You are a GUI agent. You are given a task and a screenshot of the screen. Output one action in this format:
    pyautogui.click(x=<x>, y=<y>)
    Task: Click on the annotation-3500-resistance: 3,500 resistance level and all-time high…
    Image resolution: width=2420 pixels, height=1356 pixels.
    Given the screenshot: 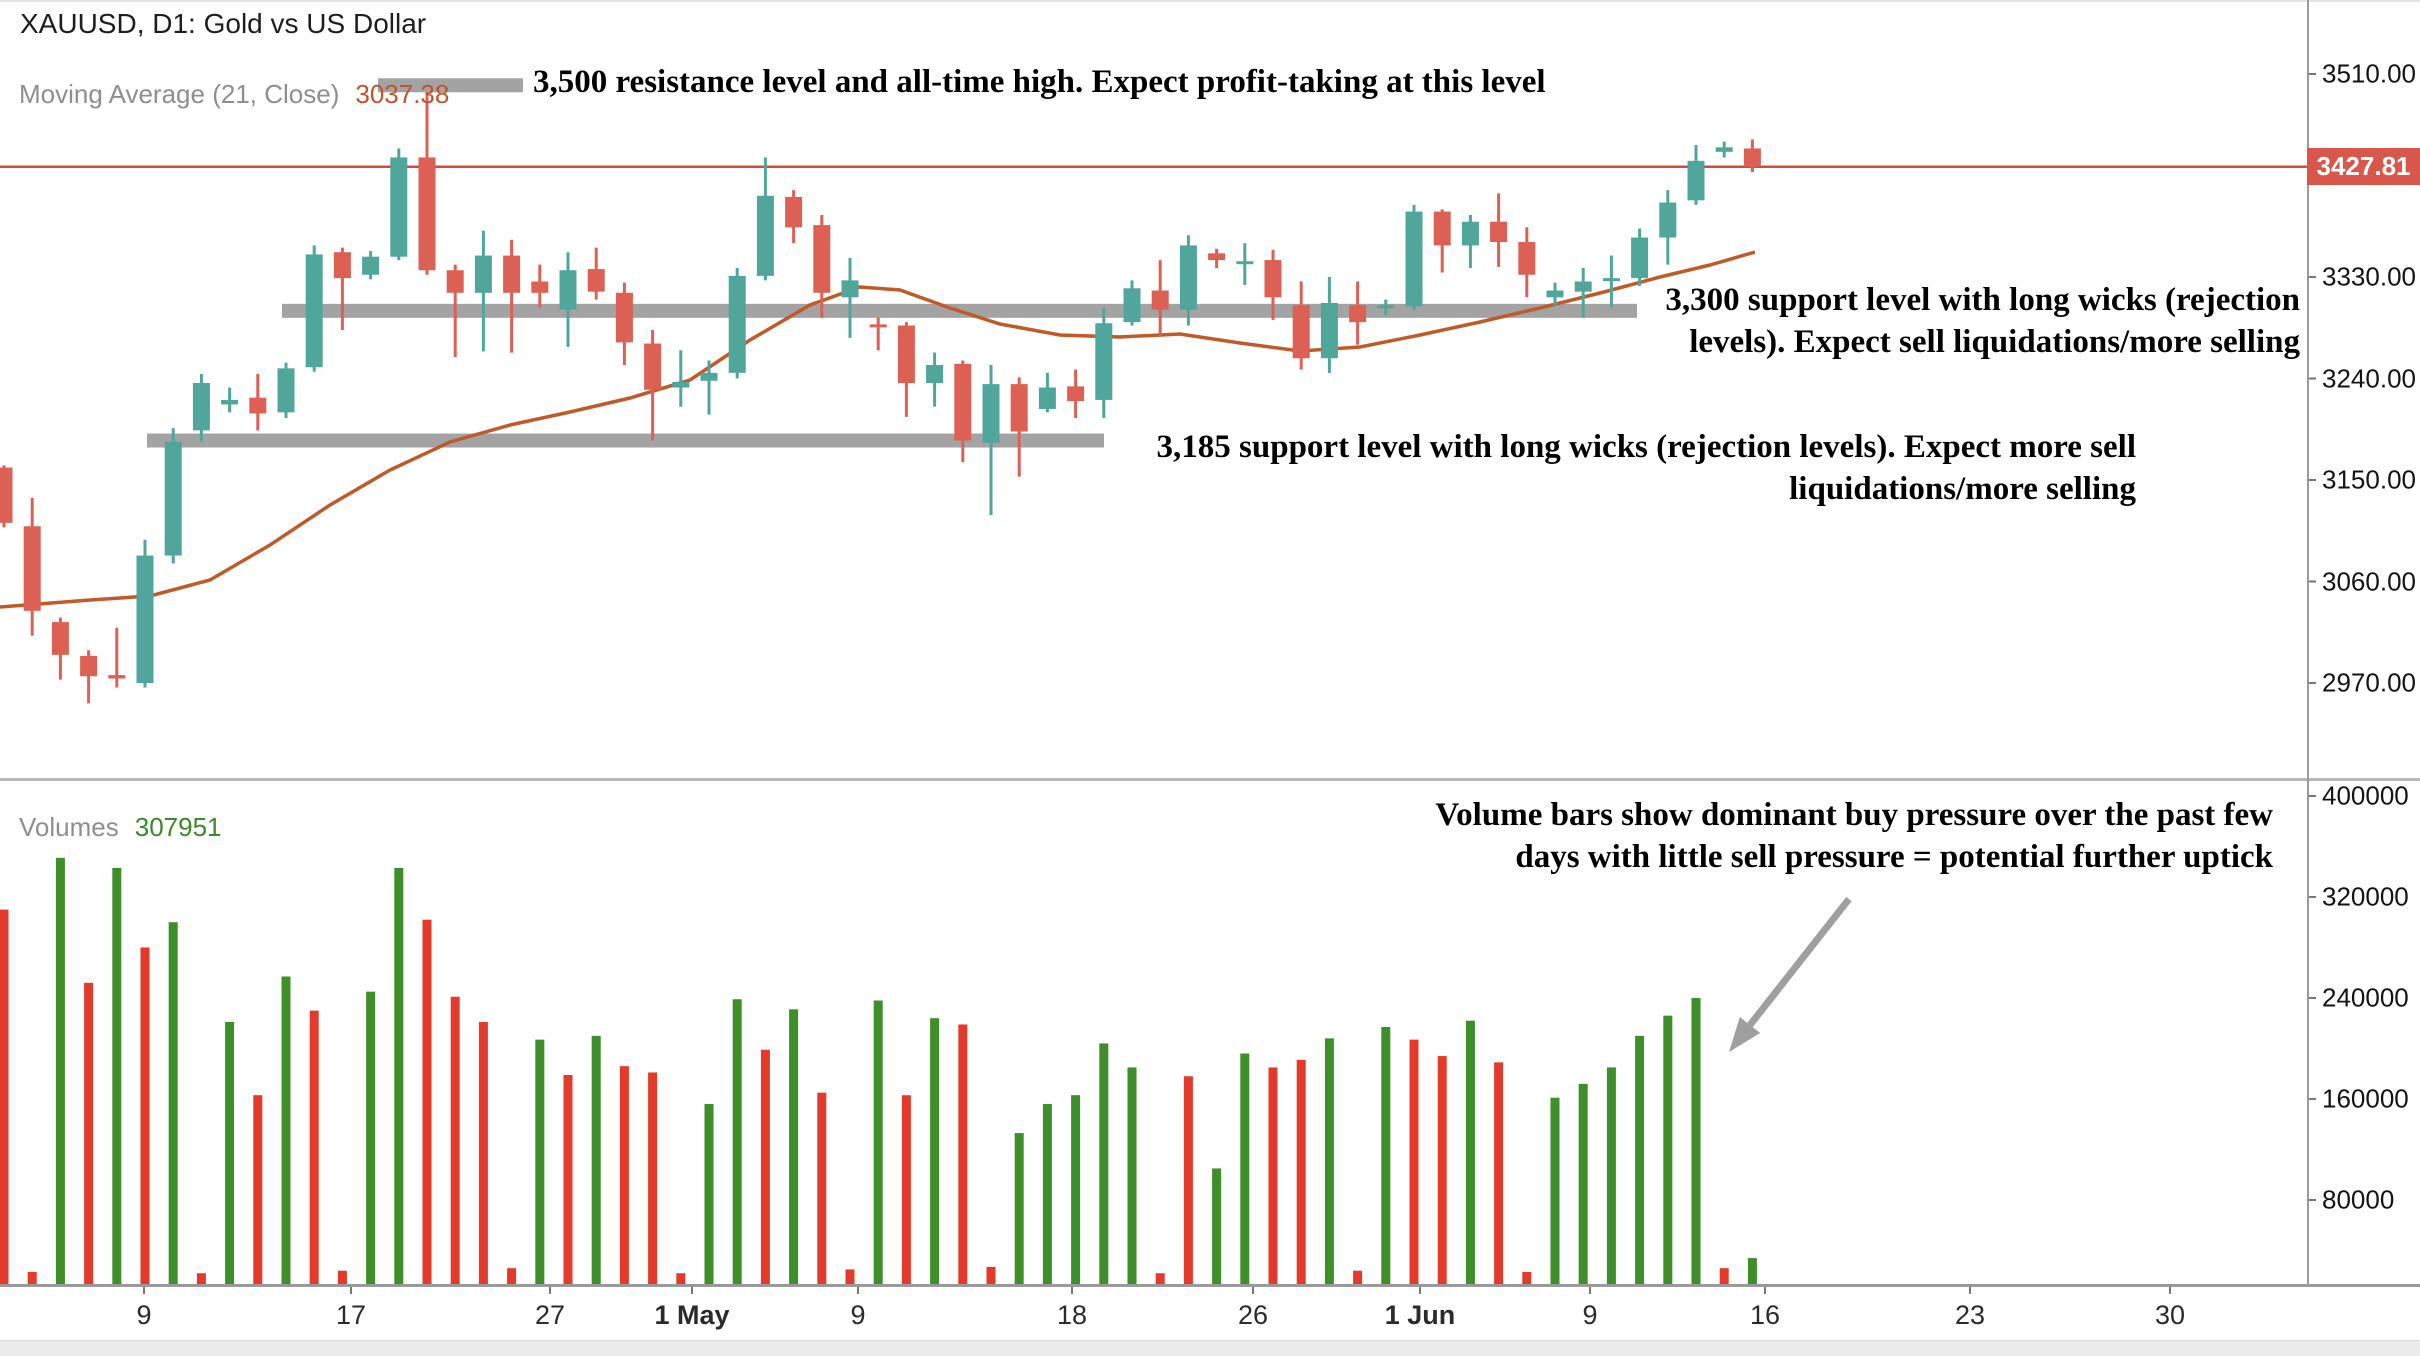 What is the action you would take?
    pyautogui.click(x=1039, y=82)
    